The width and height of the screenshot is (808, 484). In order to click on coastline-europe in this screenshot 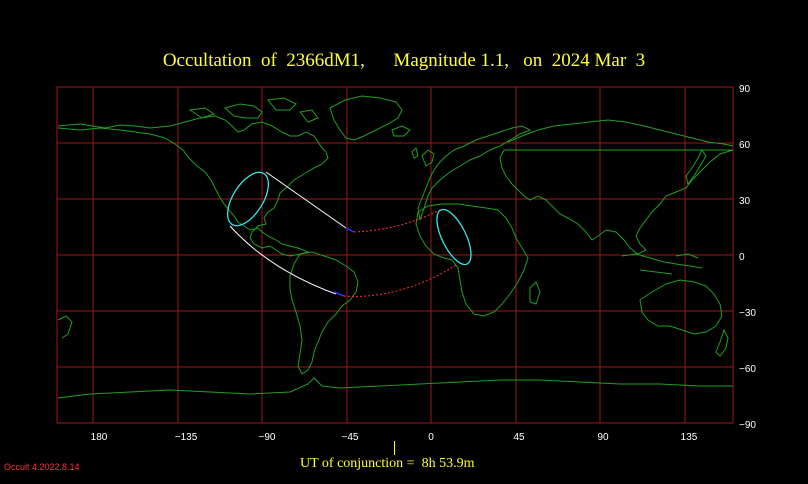, I will do `click(474, 173)`.